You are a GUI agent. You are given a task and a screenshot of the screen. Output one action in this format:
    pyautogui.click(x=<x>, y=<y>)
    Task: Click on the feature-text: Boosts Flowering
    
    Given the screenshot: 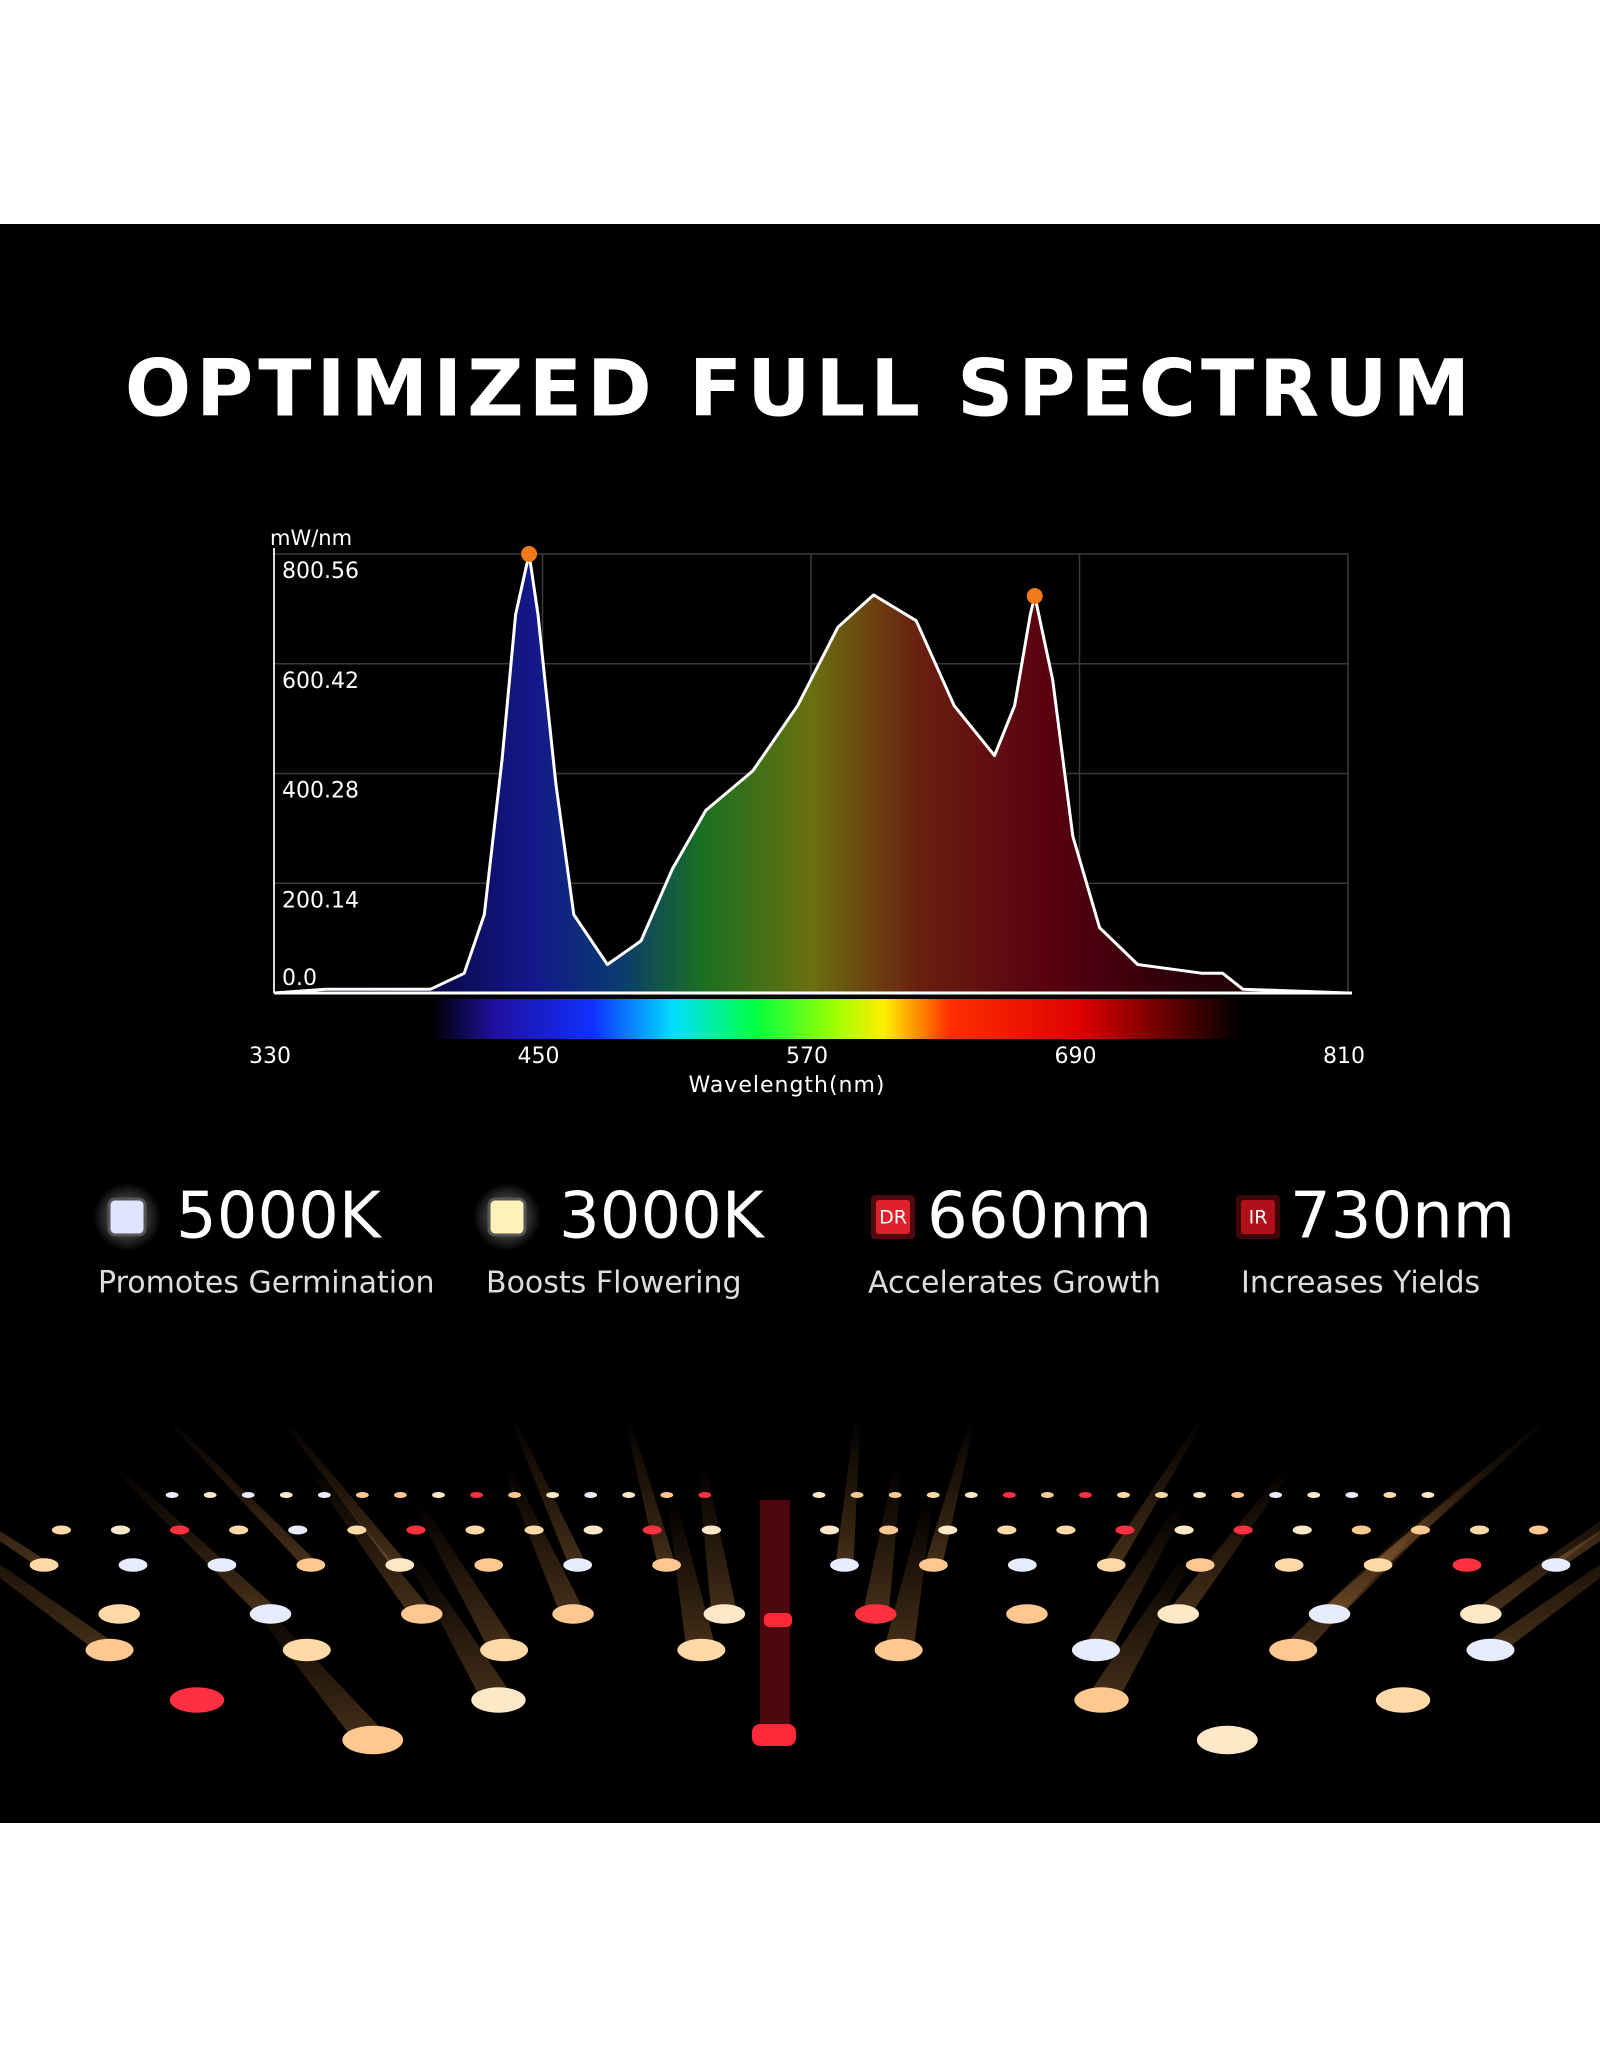 What is the action you would take?
    pyautogui.click(x=614, y=1283)
    